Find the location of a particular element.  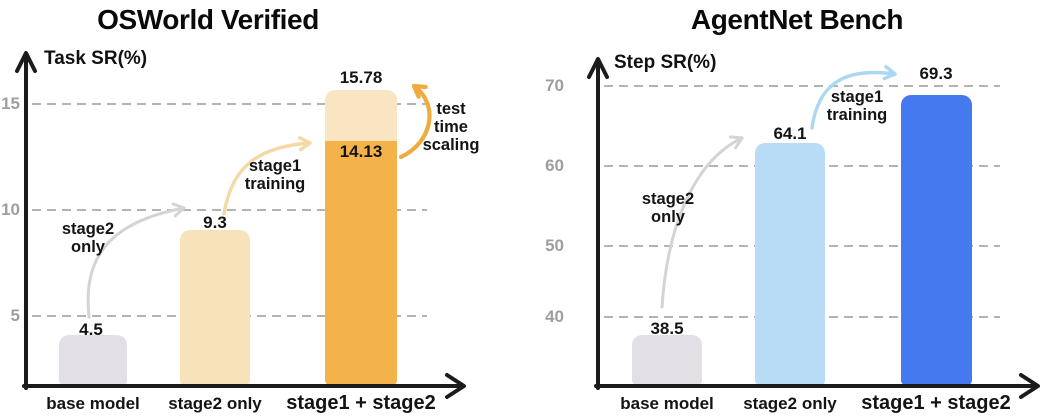

bar-left-base-model is located at coordinates (93, 360).